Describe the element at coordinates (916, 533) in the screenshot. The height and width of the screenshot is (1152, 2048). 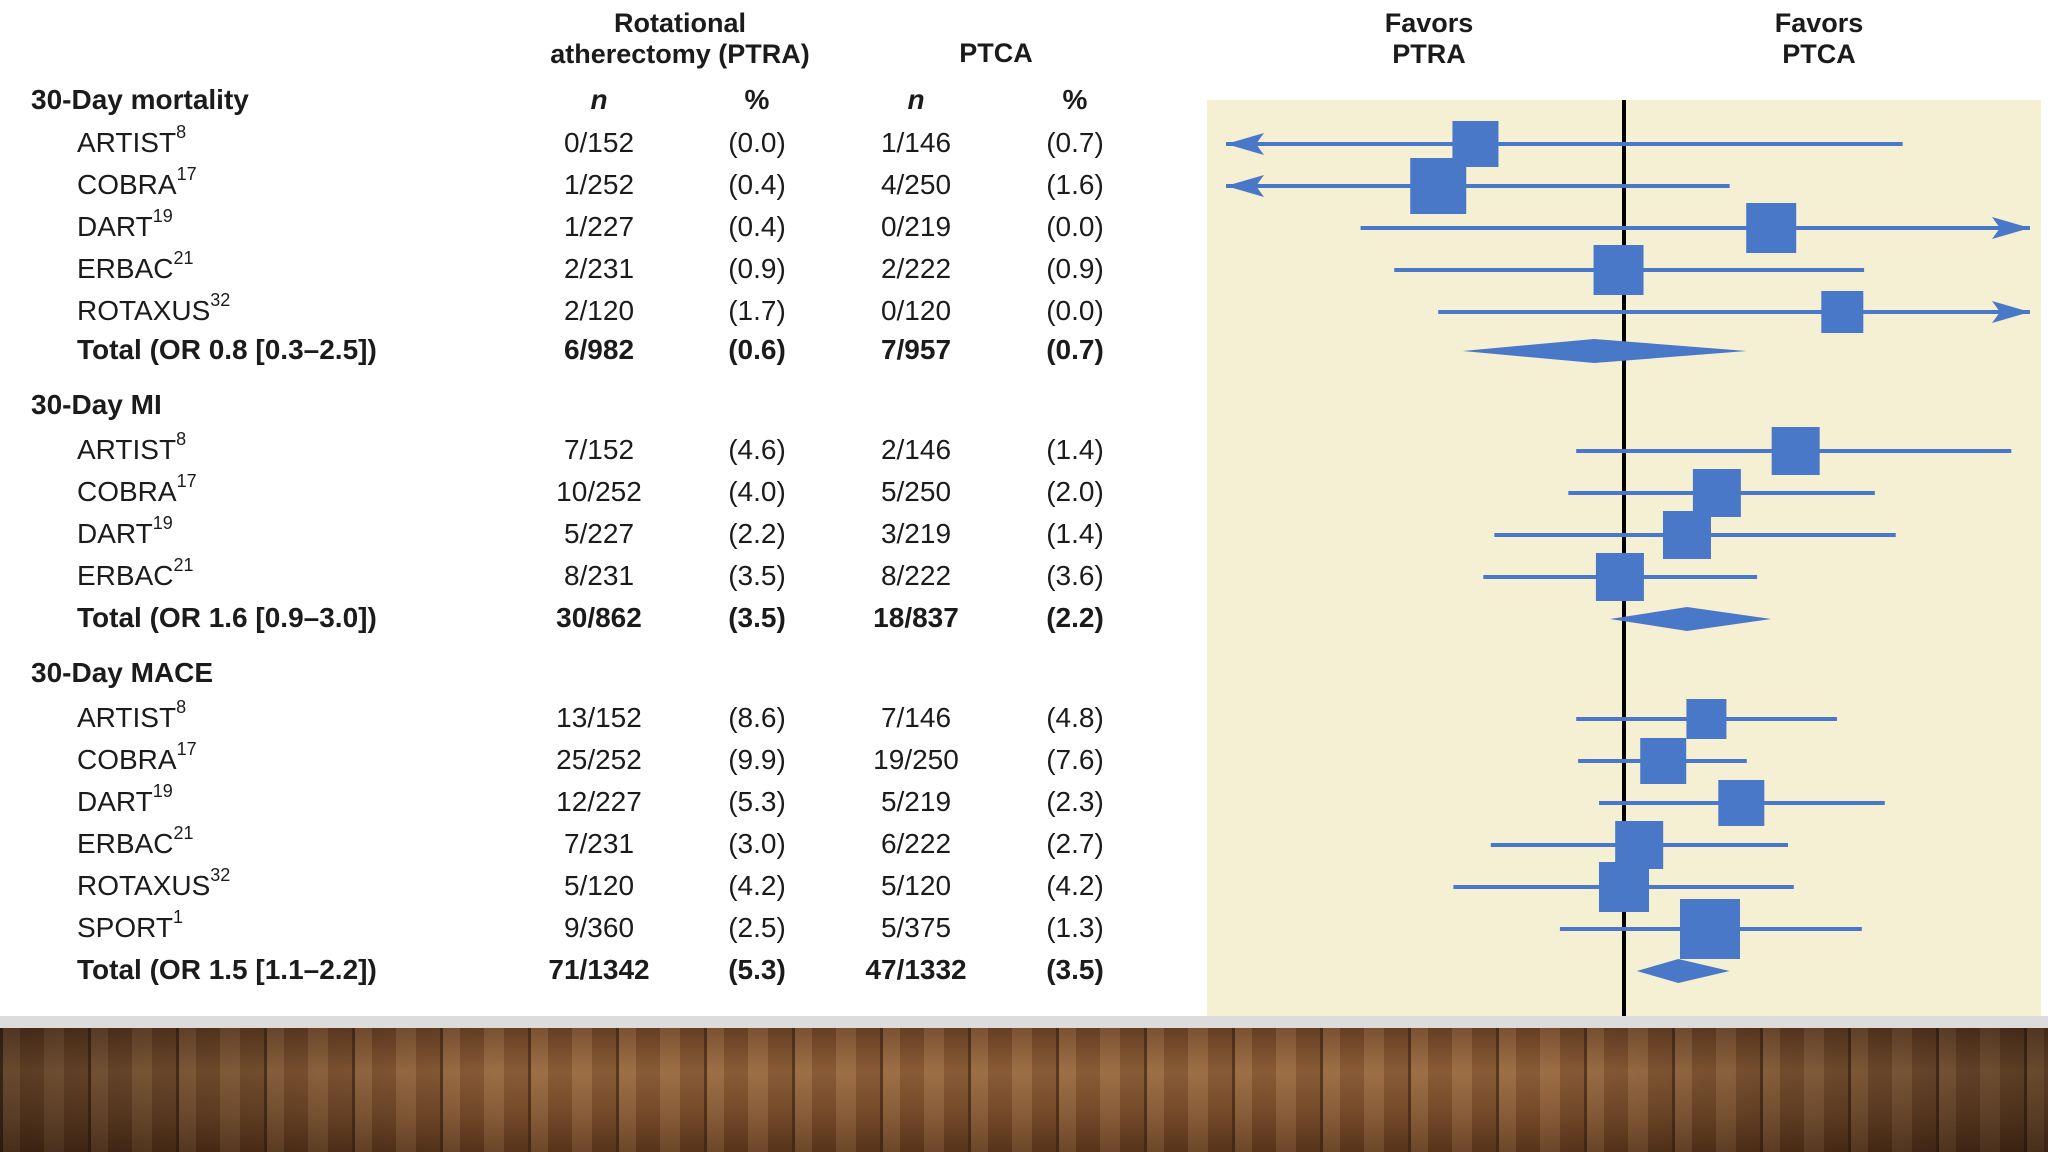
I see `ptca-events: 3/219` at that location.